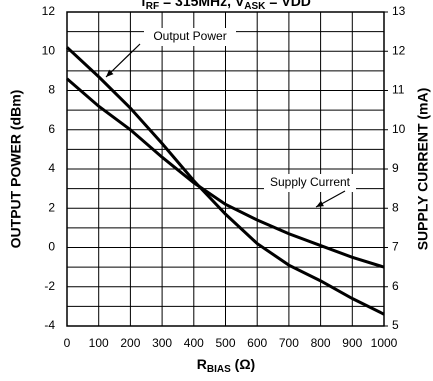  Describe the element at coordinates (99, 343) in the screenshot. I see `x-tick-label: 100` at that location.